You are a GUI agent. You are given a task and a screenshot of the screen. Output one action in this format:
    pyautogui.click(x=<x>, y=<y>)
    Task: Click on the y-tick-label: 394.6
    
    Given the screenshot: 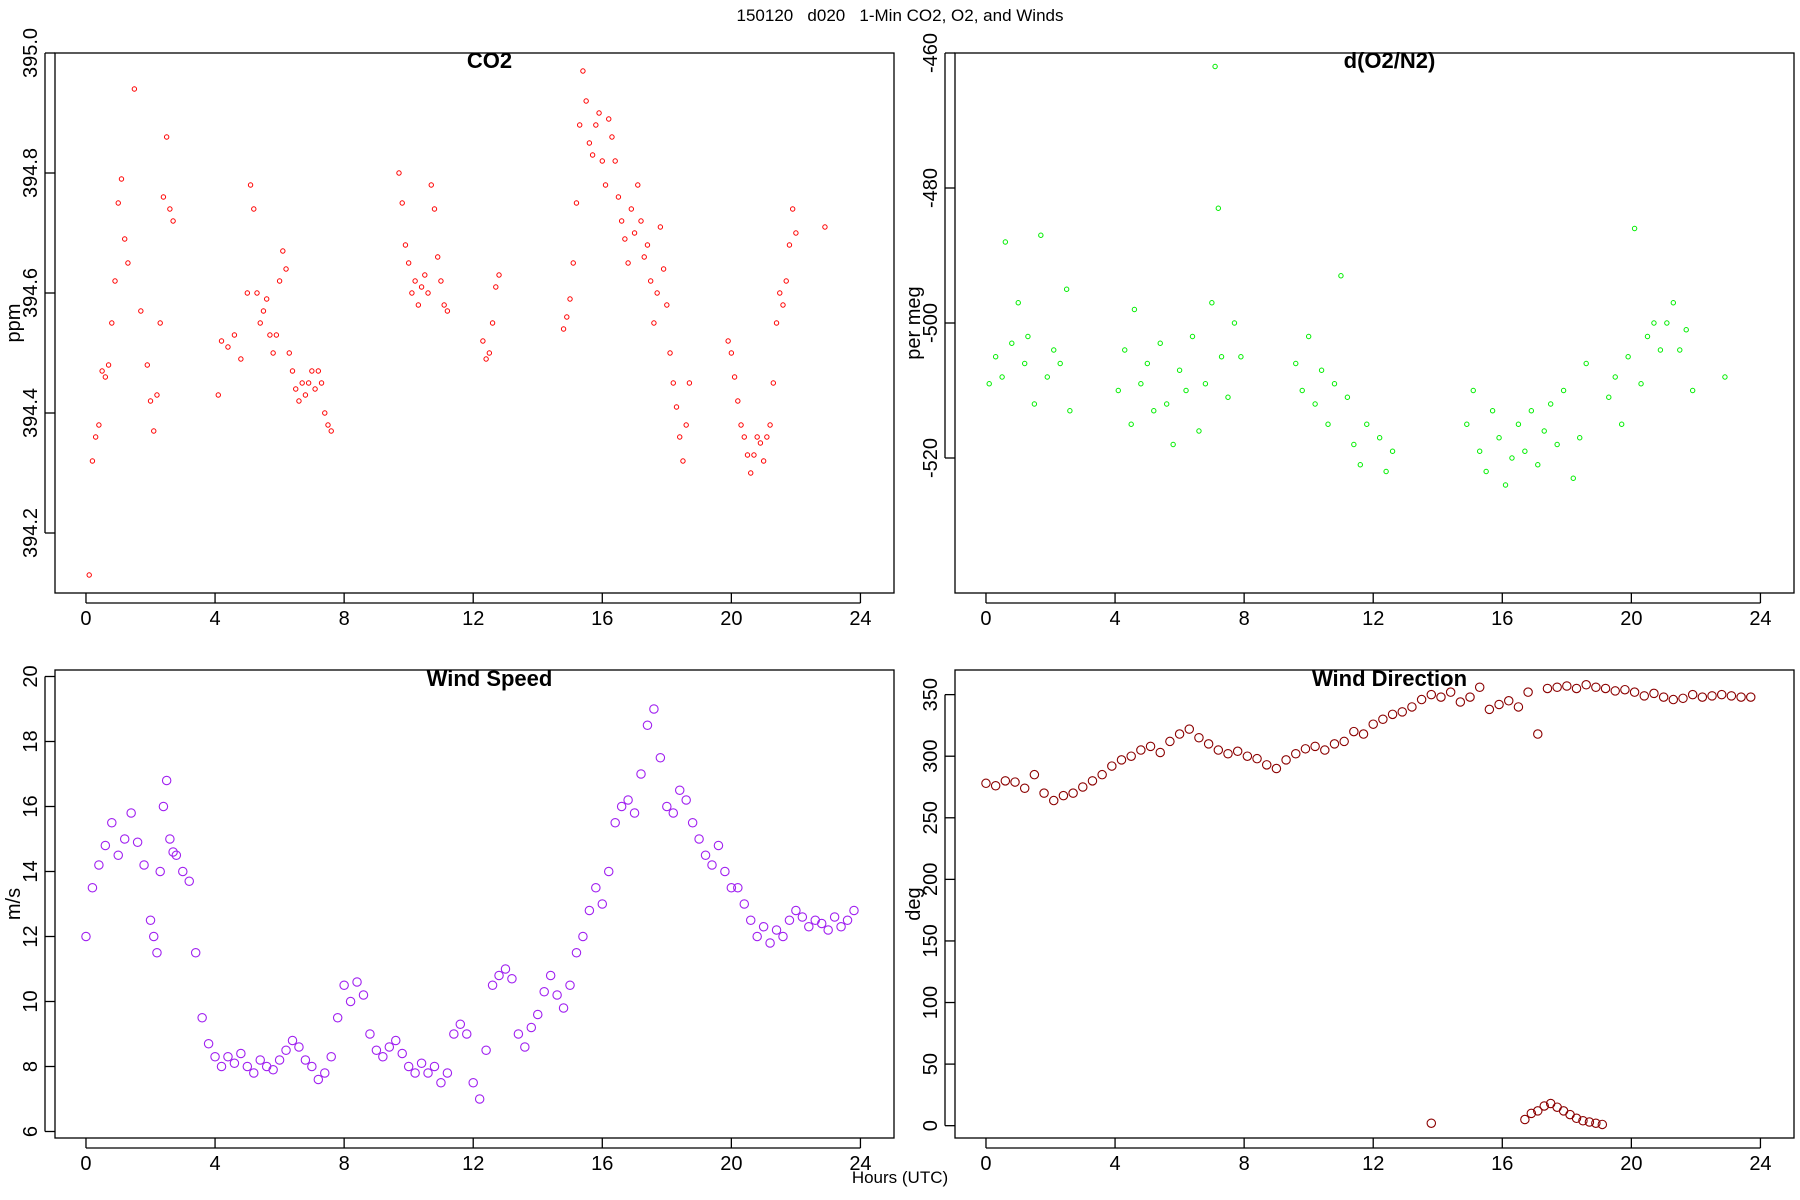 What is the action you would take?
    pyautogui.click(x=31, y=293)
    